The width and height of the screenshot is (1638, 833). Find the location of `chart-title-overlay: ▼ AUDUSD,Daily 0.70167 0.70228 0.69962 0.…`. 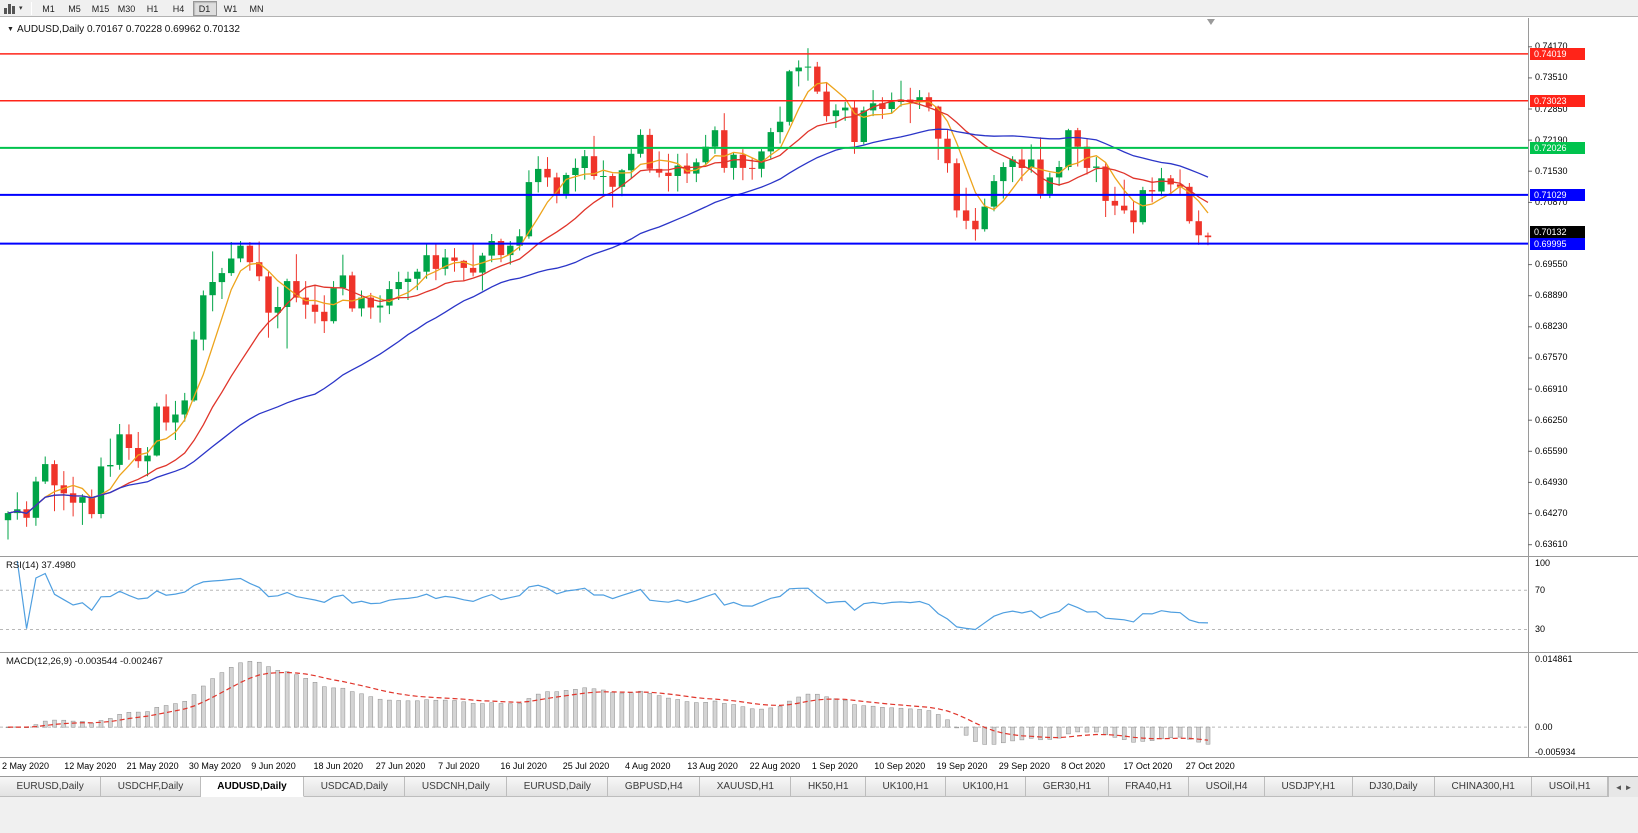

chart-title-overlay: ▼ AUDUSD,Daily 0.70167 0.70228 0.69962 0.… is located at coordinates (123, 29).